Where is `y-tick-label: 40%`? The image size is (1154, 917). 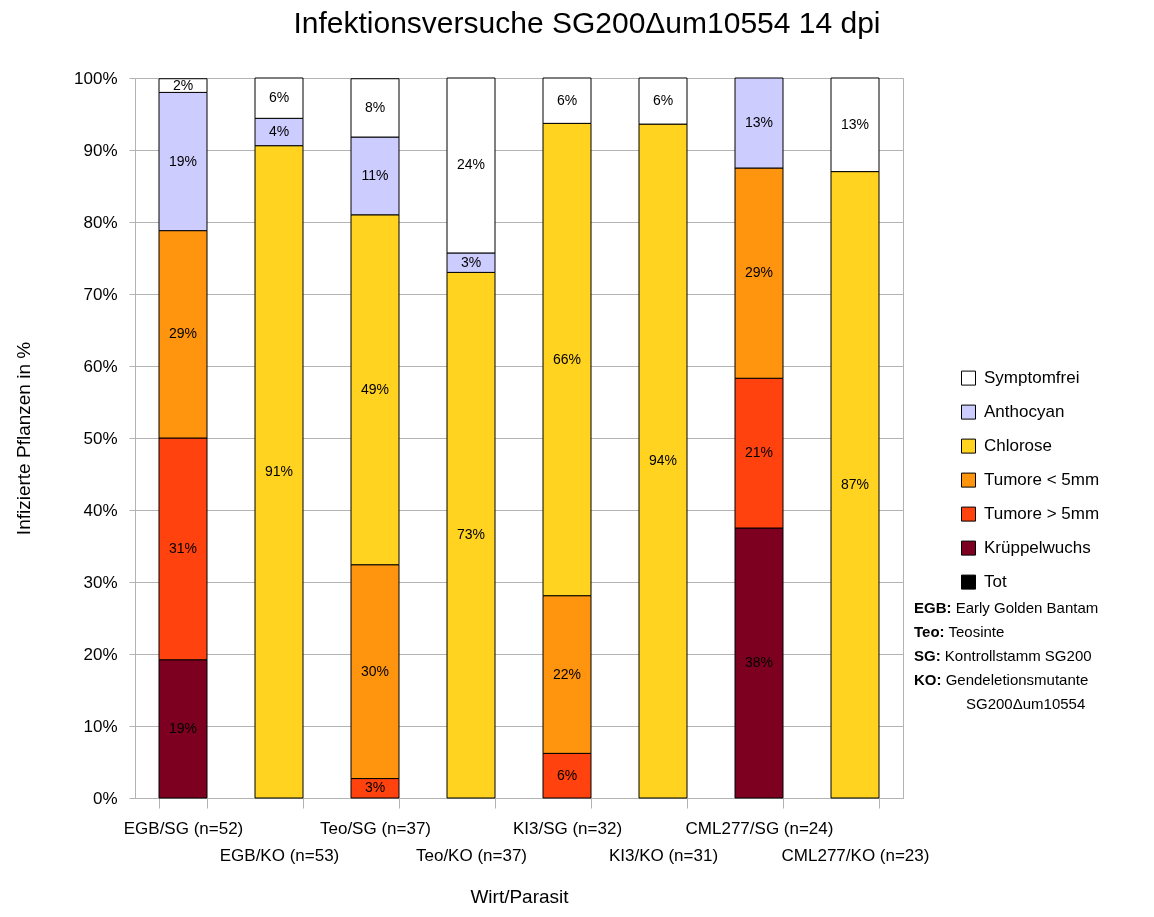 y-tick-label: 40% is located at coordinates (100, 510).